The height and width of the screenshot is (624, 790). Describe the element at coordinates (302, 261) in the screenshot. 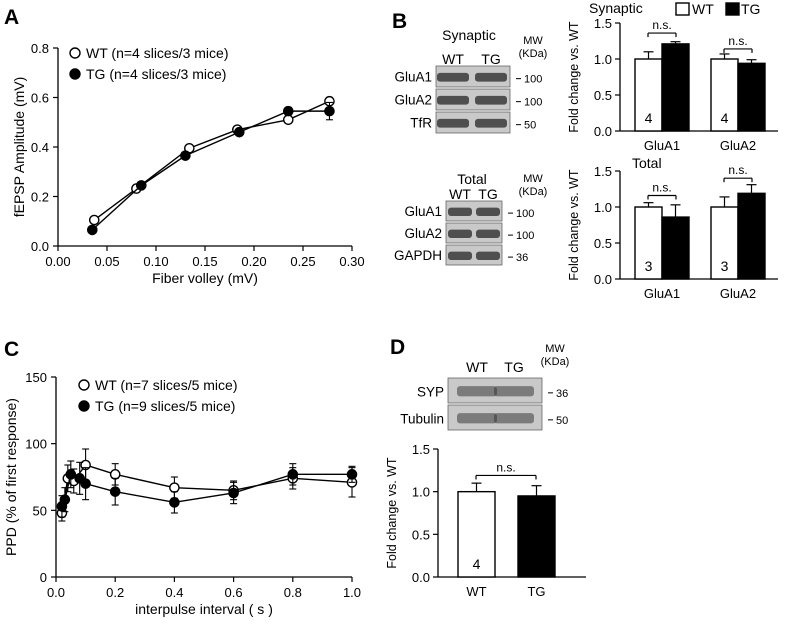

I see `x-tick-label-a: 0.25` at that location.